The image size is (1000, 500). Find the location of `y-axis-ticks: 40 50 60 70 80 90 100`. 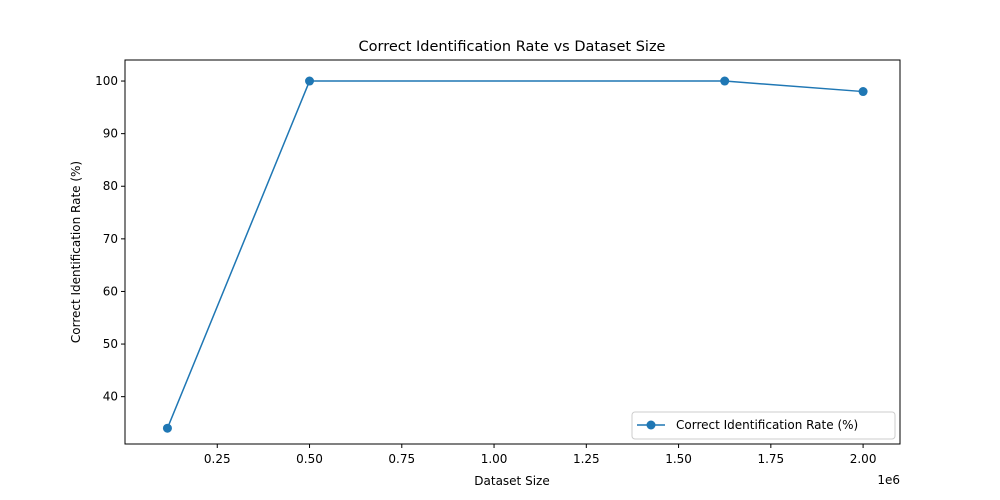

y-axis-ticks: 40 50 60 70 80 90 100 is located at coordinates (110, 239).